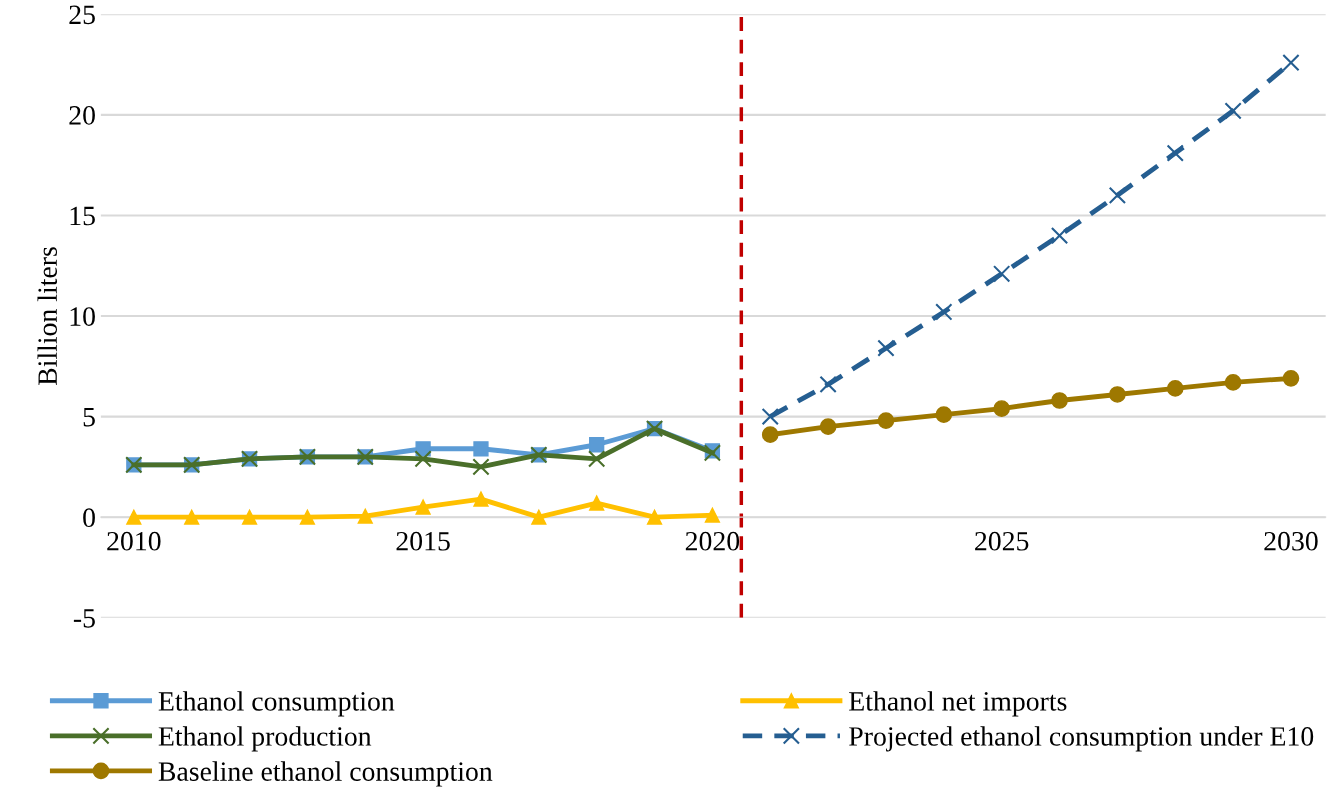  What do you see at coordinates (89, 518) in the screenshot?
I see `y-tick-label: 0` at bounding box center [89, 518].